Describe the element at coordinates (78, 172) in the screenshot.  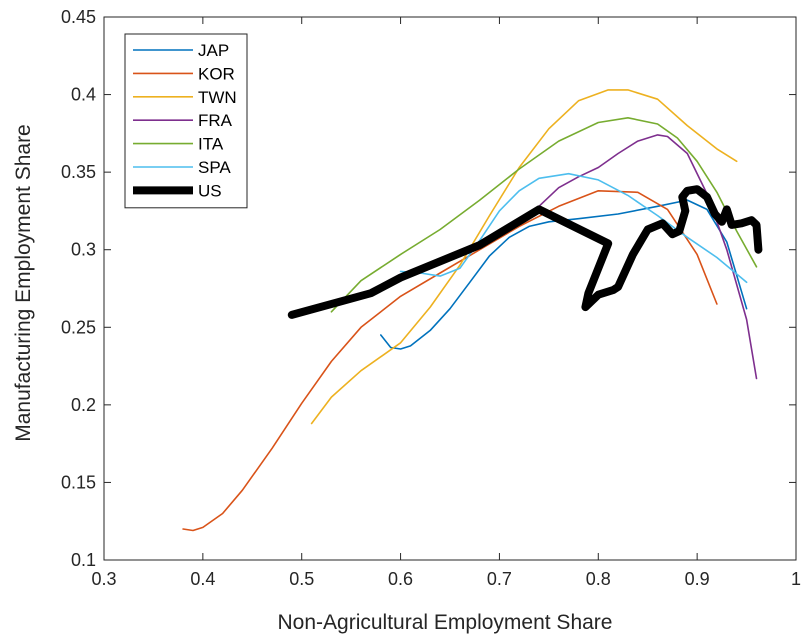
I see `y-tick-label: 0.35` at that location.